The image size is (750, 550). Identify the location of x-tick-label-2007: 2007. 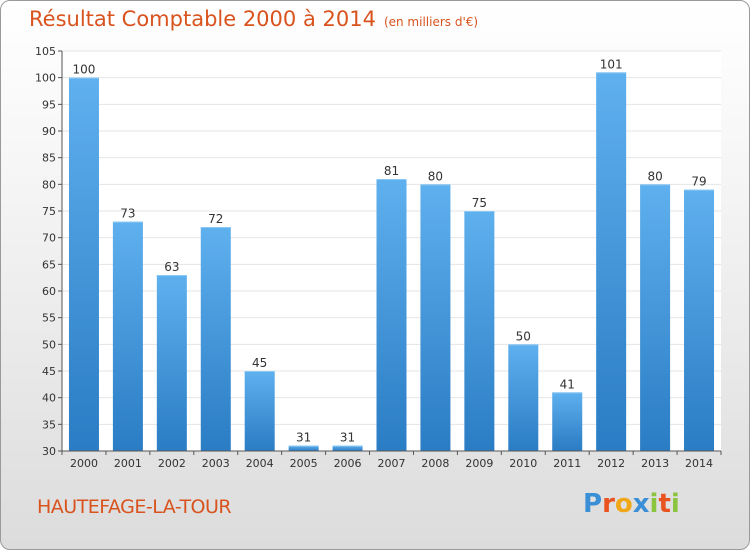
(392, 463).